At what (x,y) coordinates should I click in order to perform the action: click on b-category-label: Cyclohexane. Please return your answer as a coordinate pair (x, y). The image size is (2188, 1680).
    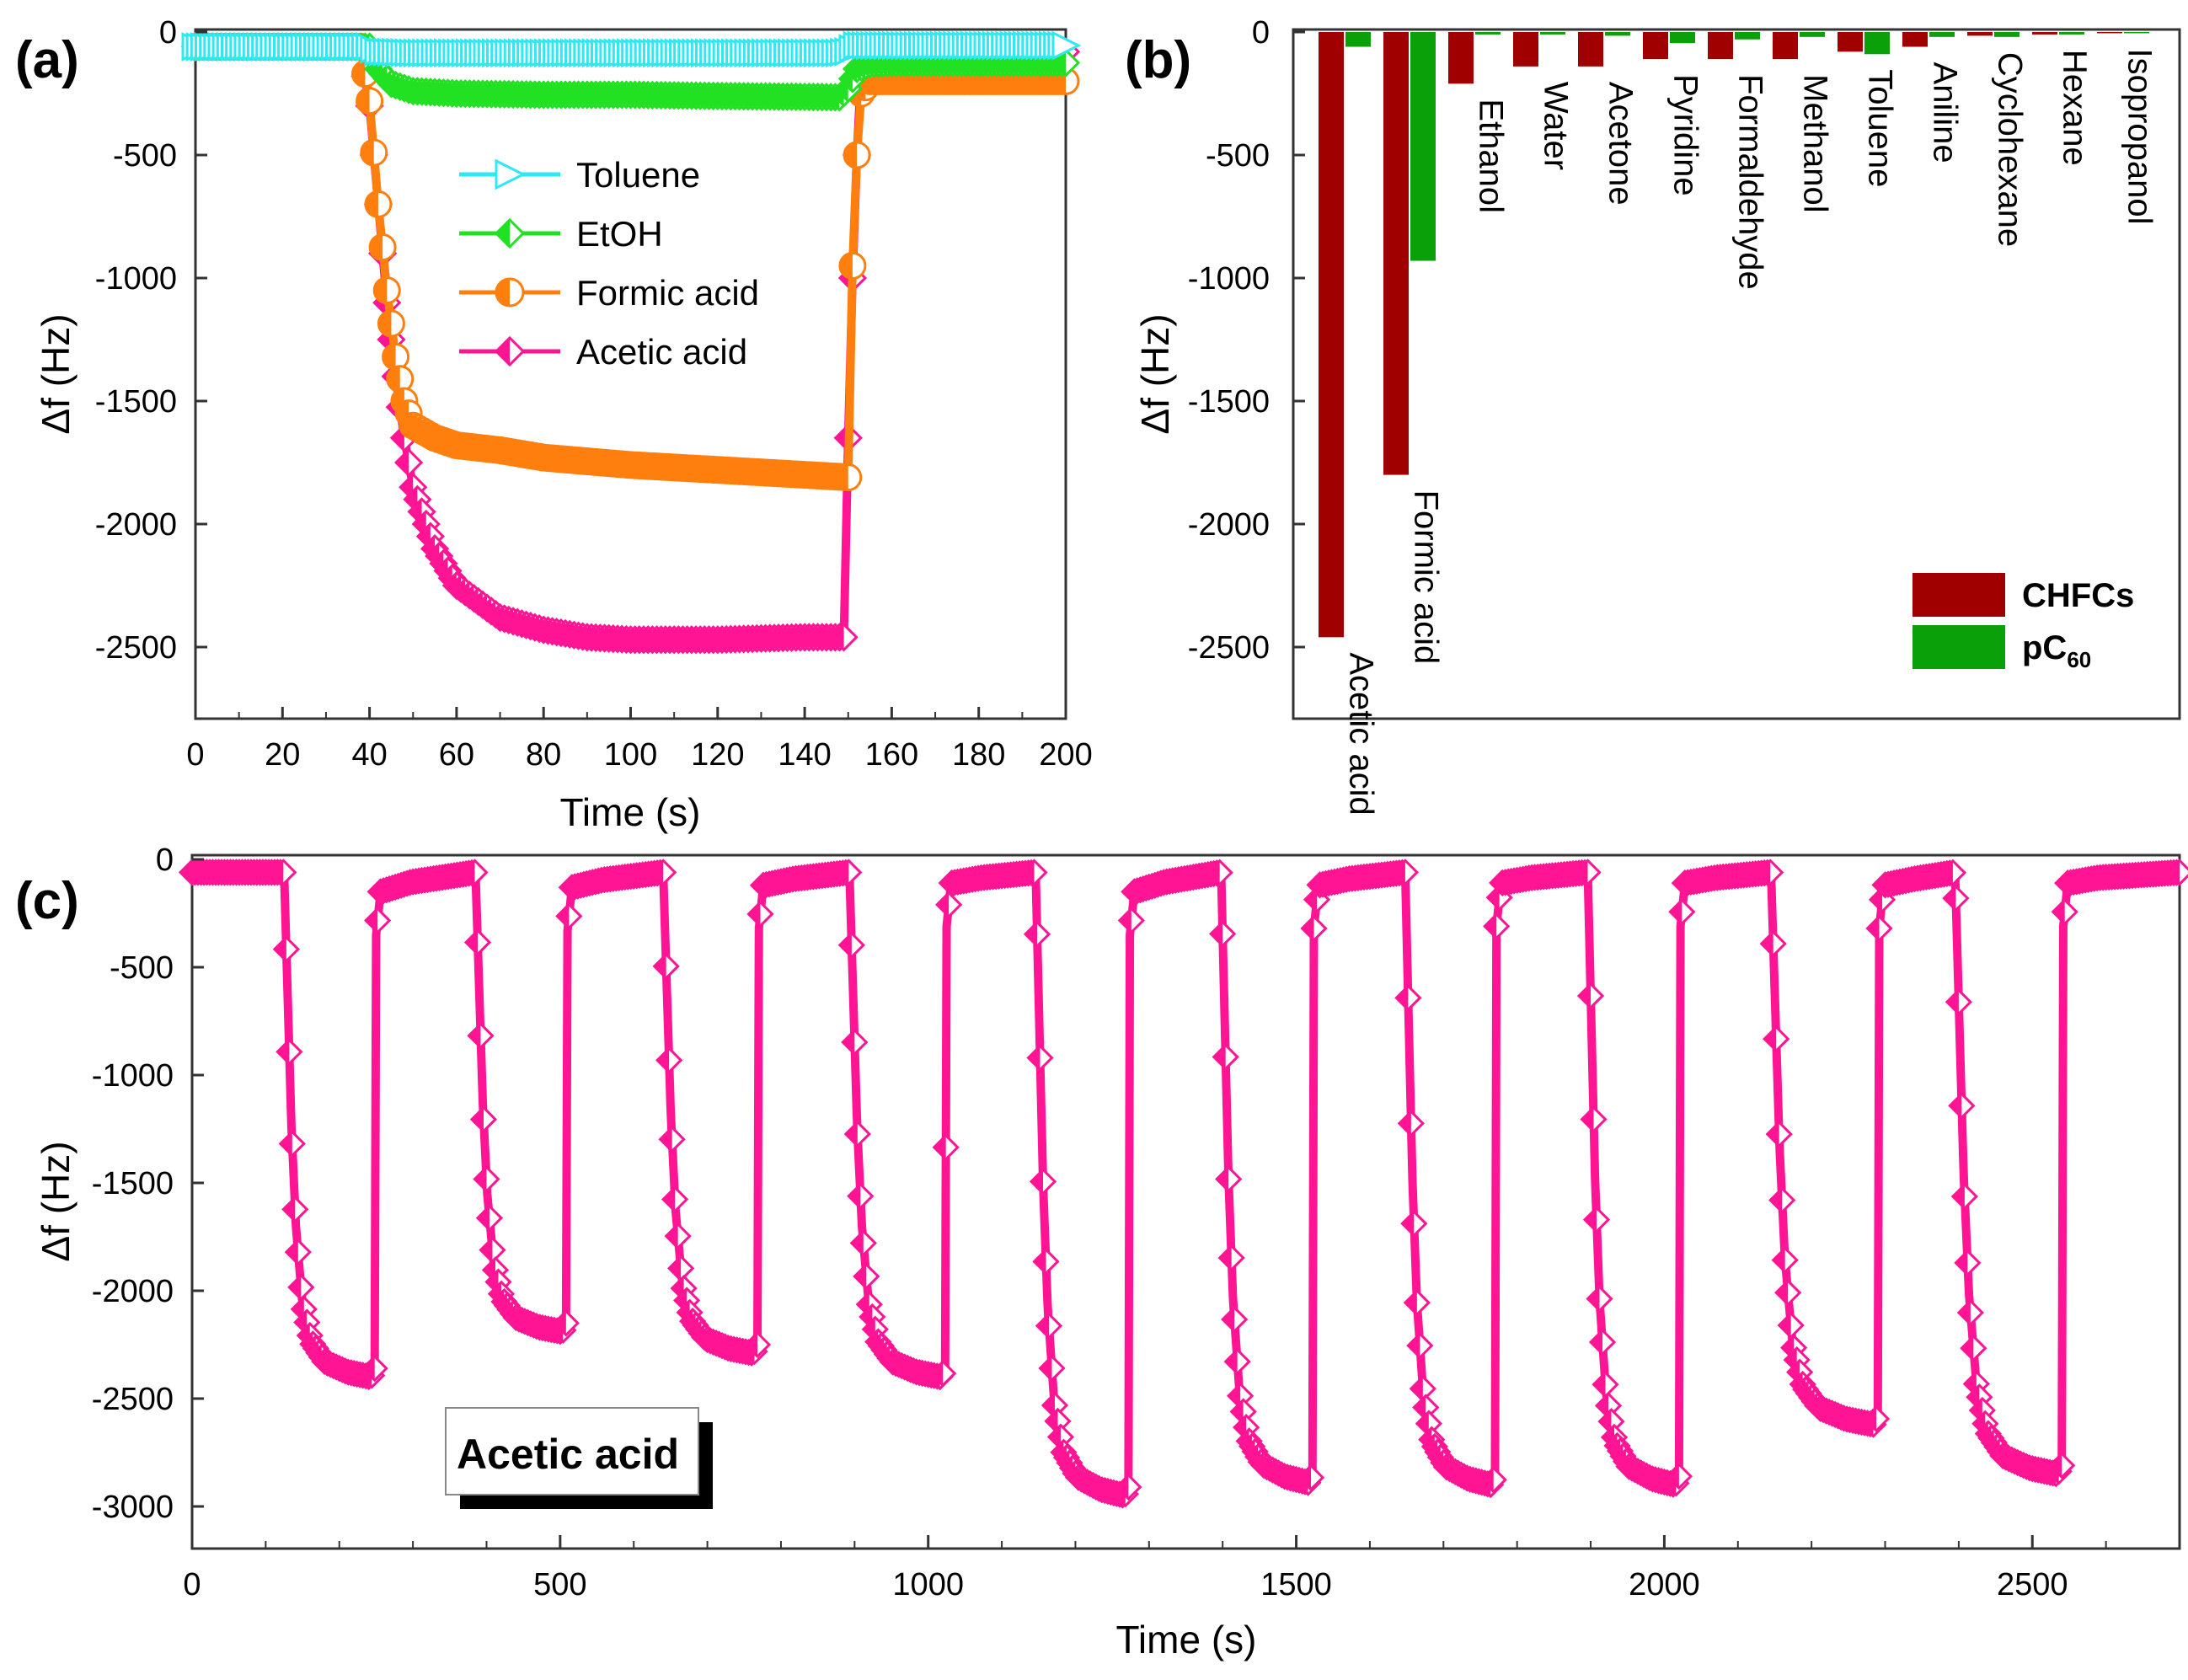
    Looking at the image, I should click on (2010, 149).